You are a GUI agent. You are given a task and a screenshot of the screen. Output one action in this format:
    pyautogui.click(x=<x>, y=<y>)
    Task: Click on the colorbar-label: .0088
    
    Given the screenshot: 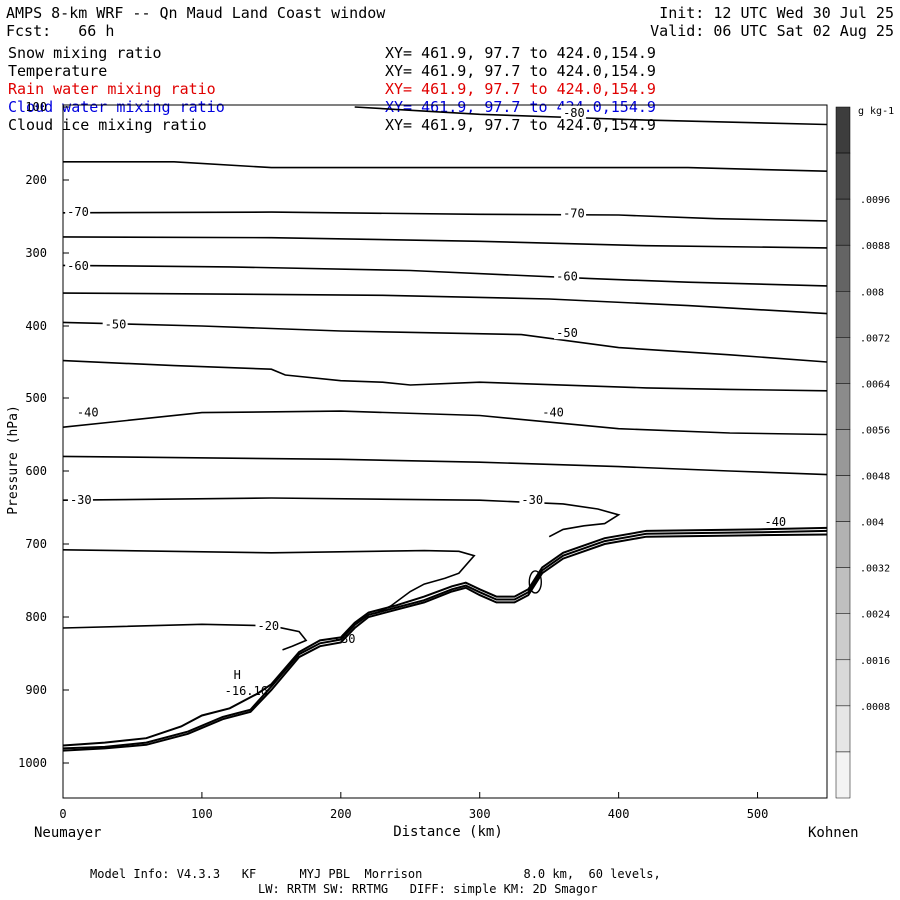 What is the action you would take?
    pyautogui.click(x=875, y=246)
    